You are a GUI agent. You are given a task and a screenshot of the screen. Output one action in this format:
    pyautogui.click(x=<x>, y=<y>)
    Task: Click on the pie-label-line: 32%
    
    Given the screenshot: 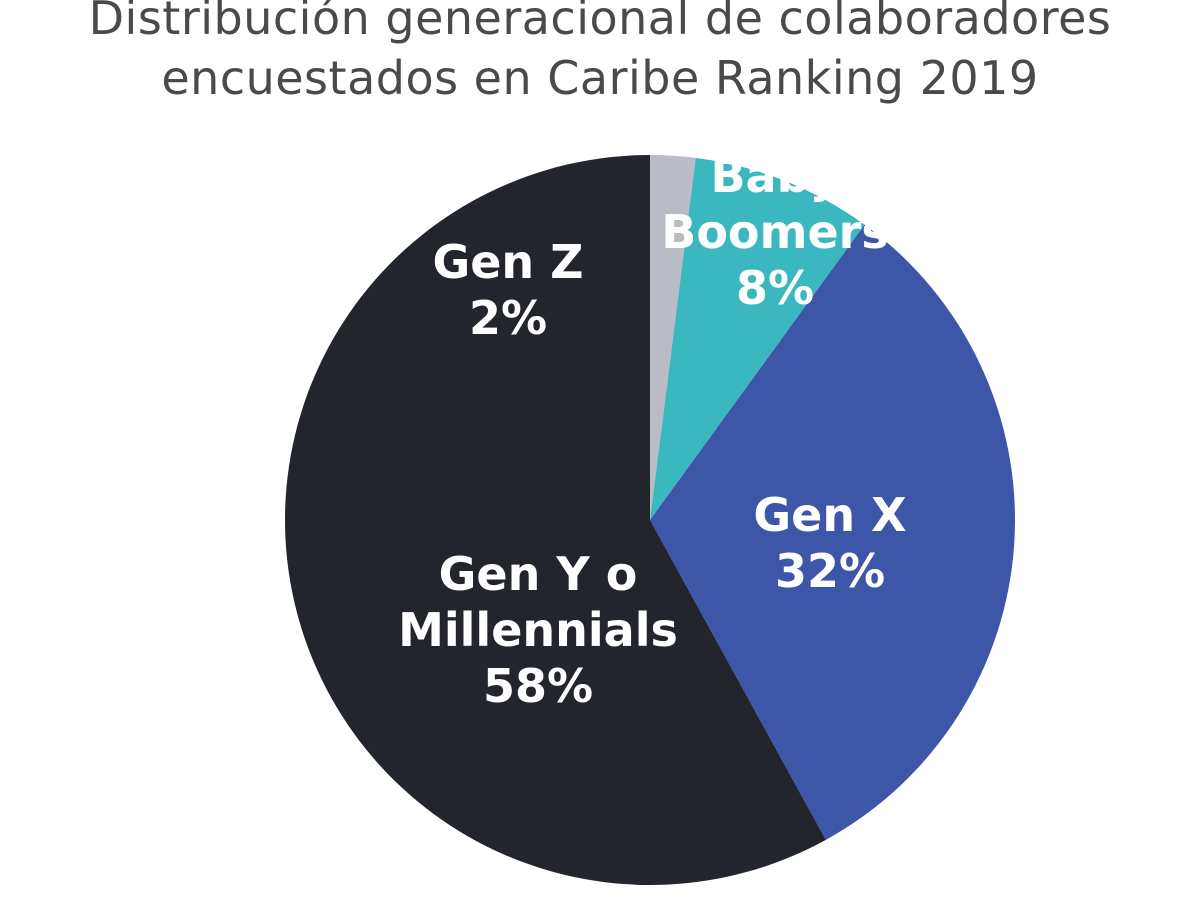 What is the action you would take?
    pyautogui.click(x=830, y=571)
    